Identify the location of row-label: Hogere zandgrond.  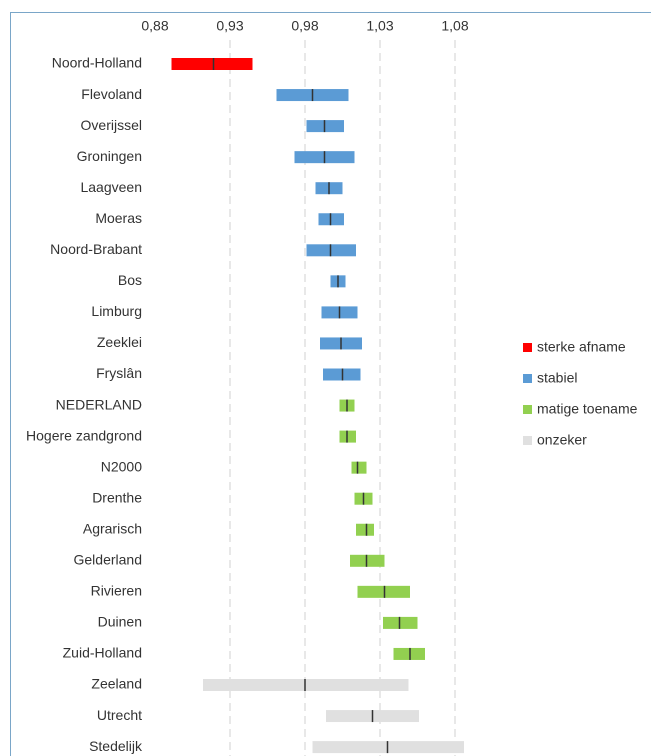
(84, 435).